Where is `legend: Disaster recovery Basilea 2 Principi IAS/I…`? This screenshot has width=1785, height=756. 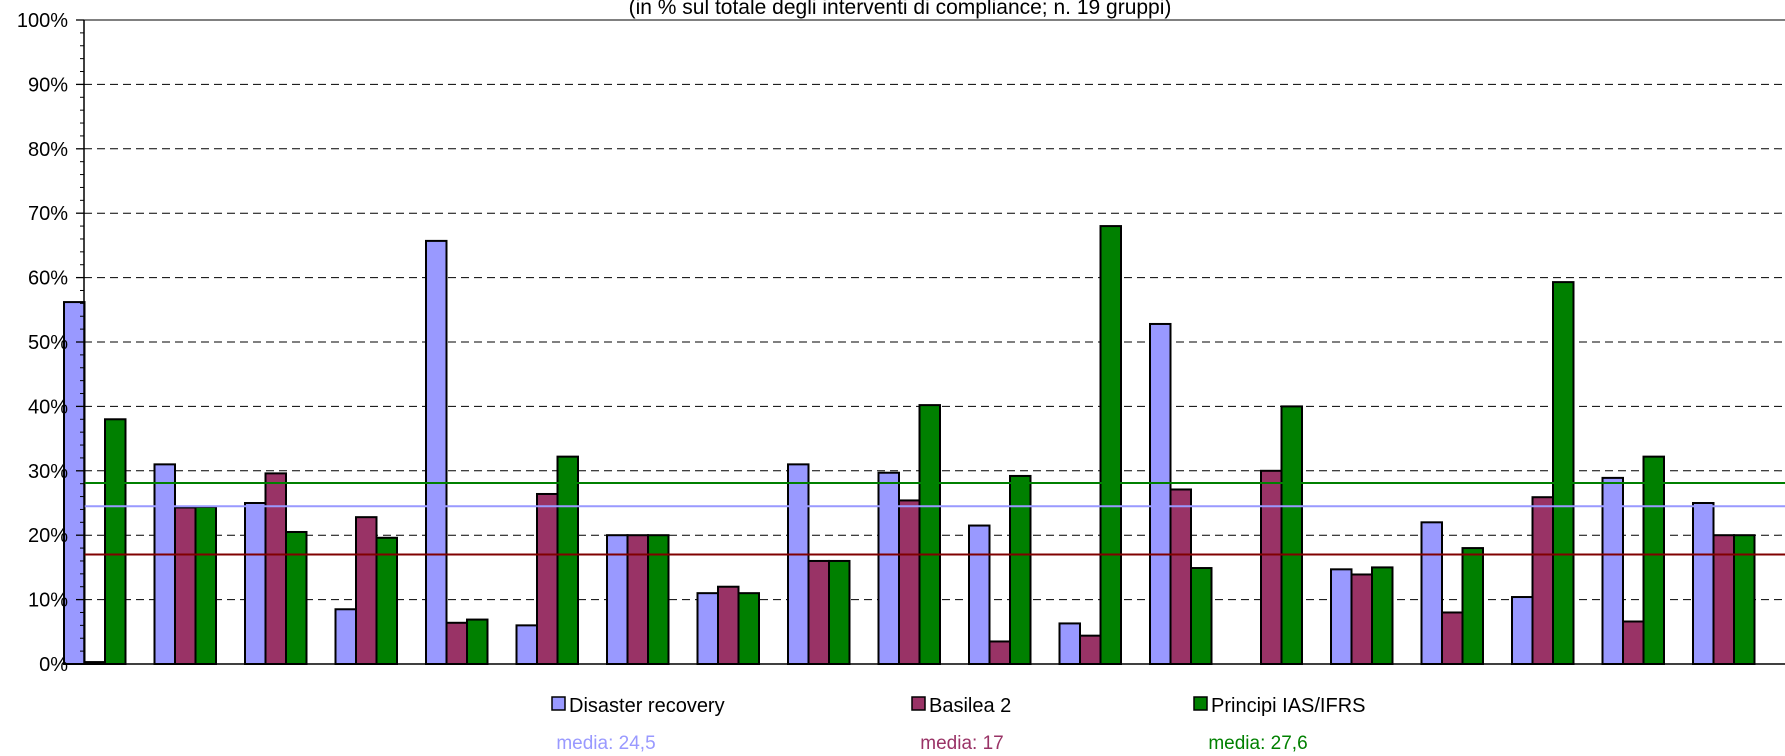
legend: Disaster recovery Basilea 2 Principi IAS/I… is located at coordinates (958, 706).